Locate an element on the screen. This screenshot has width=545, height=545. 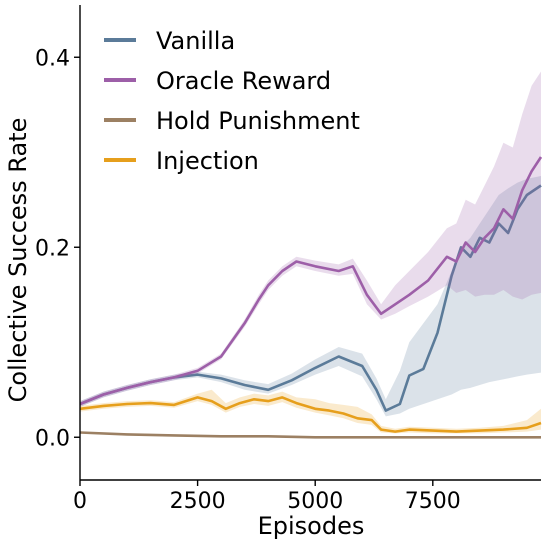
legend-label: Injection is located at coordinates (207, 161).